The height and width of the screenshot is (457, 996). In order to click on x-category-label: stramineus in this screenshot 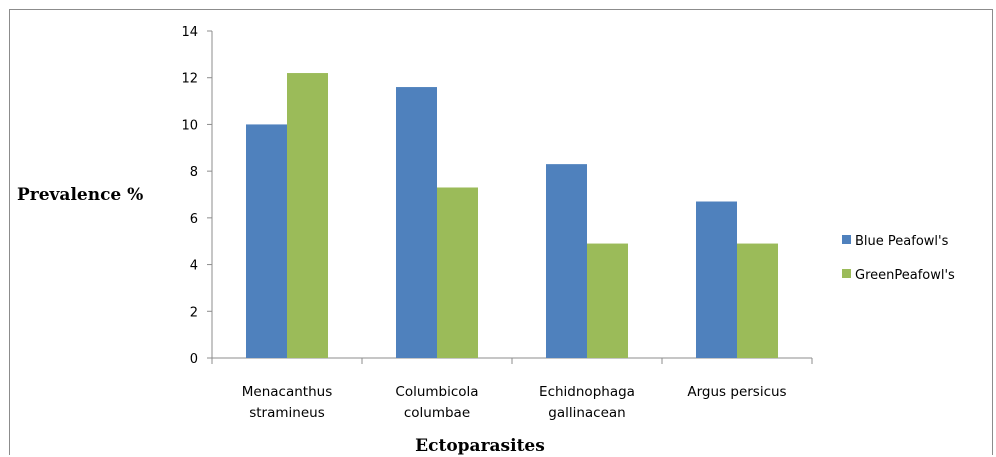, I will do `click(287, 413)`.